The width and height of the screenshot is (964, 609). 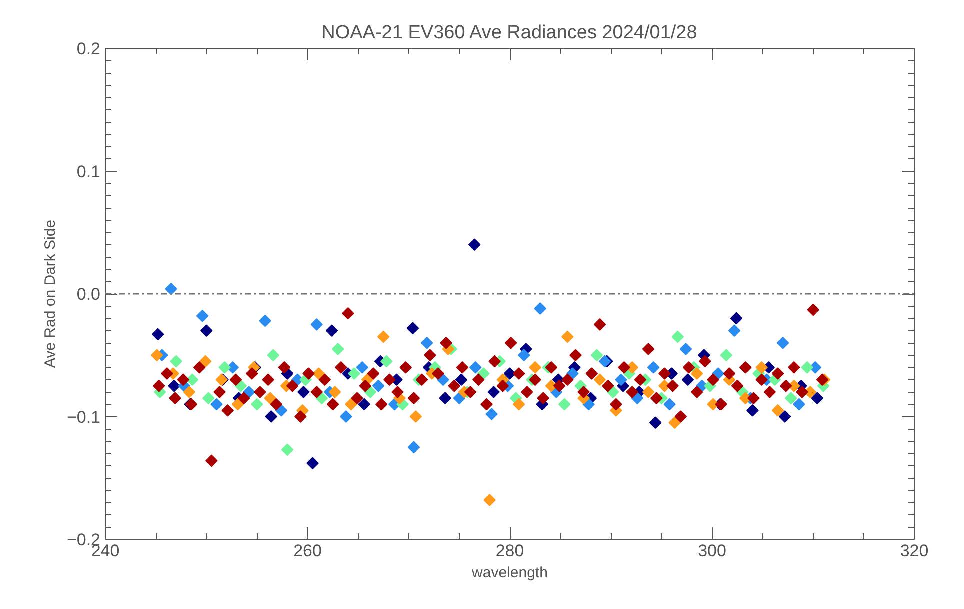 I want to click on y-tick-label: −0.1, so click(x=83, y=417).